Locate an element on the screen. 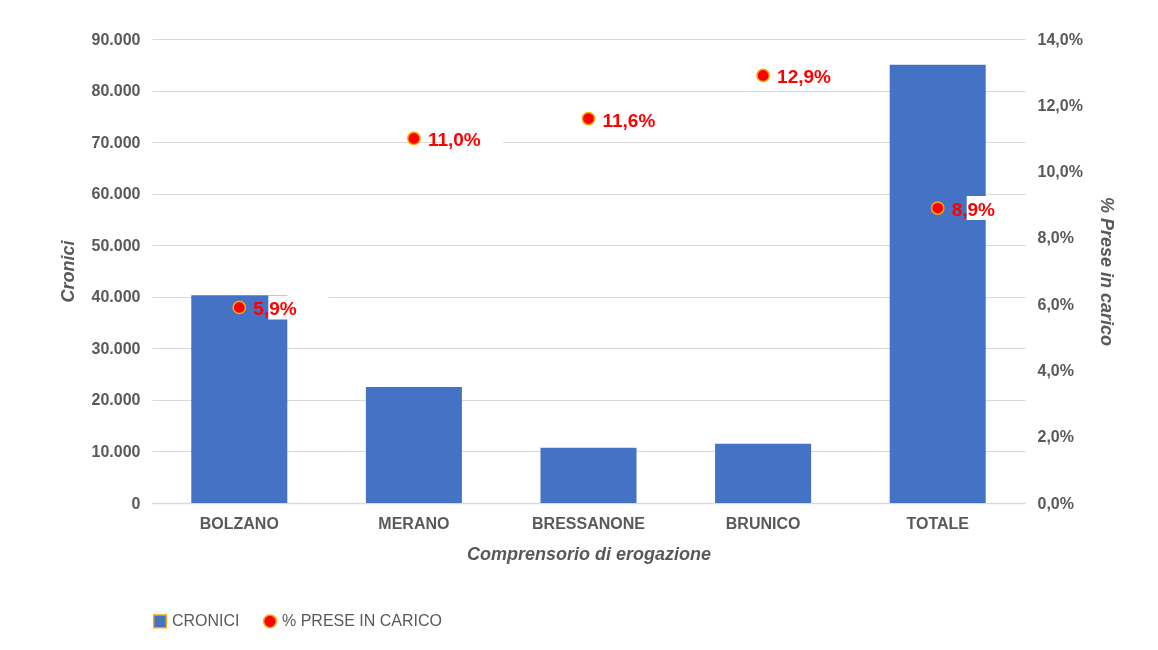  x-tick-label: BRESSANONE is located at coordinates (589, 523).